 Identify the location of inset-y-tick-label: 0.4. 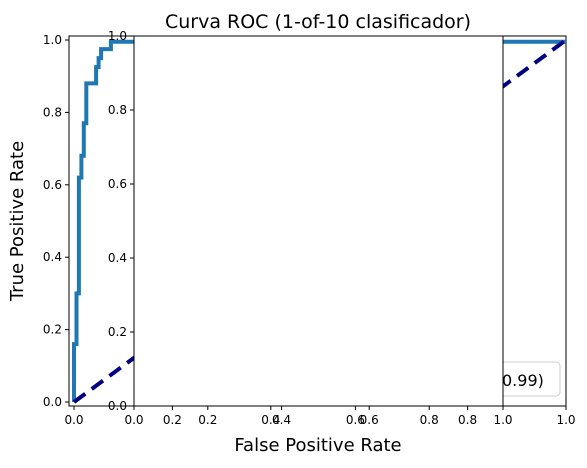
(117, 258).